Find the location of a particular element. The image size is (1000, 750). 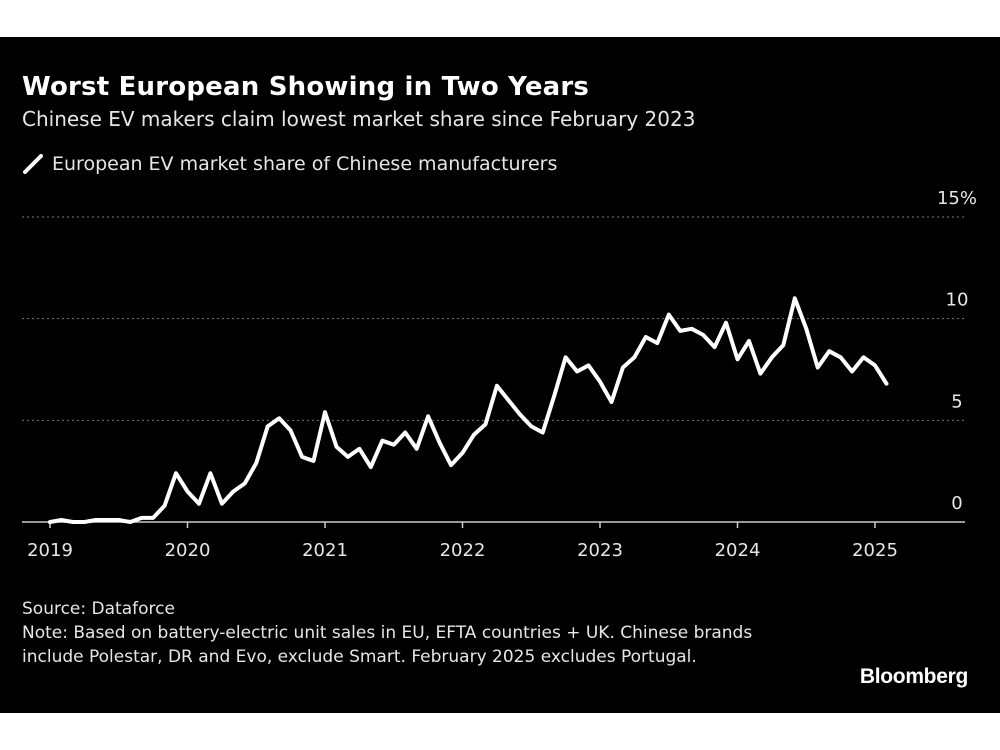

y-tick-label-15: 15% is located at coordinates (957, 198).